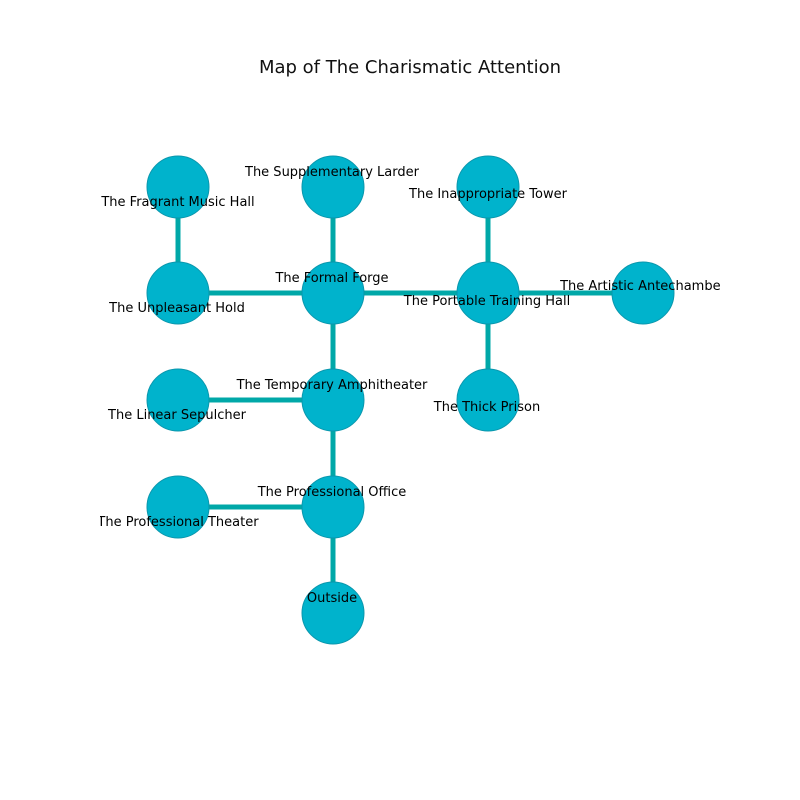 This screenshot has height=800, width=800. I want to click on room-node-professional-office, so click(333, 507).